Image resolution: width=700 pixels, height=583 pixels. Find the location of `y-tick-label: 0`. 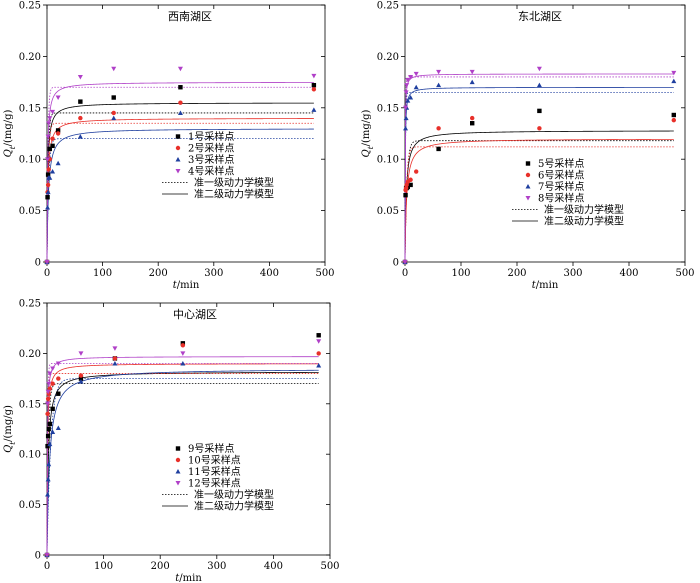

y-tick-label: 0 is located at coordinates (38, 263).